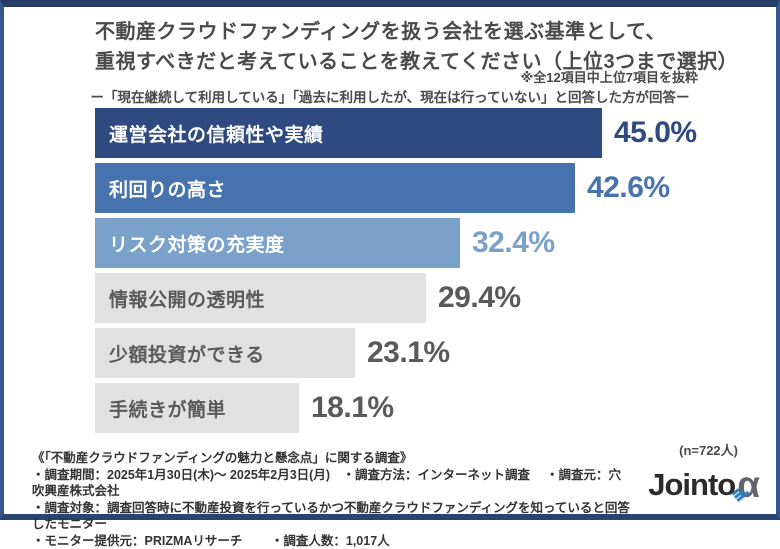 The width and height of the screenshot is (780, 549). I want to click on bar-value-label: 18.1%, so click(352, 408).